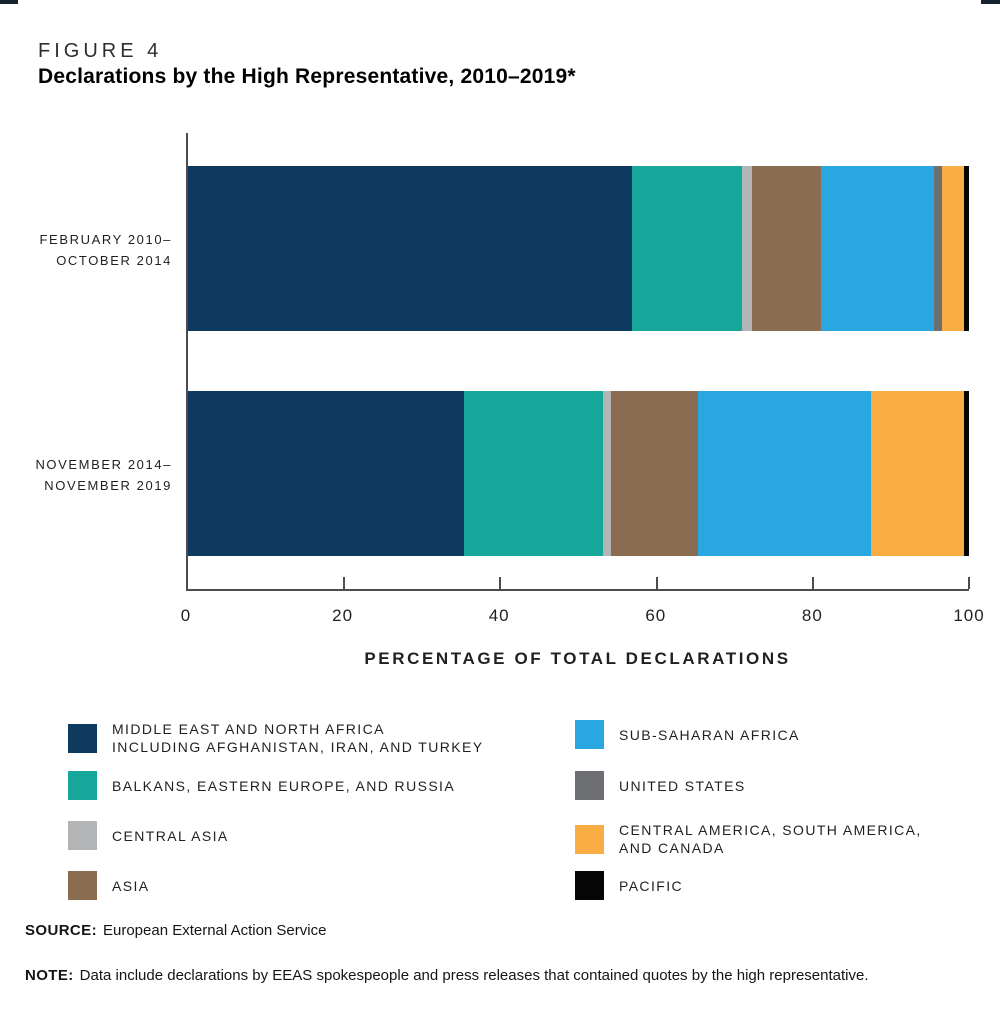 Image resolution: width=1000 pixels, height=1012 pixels. I want to click on legend-label-line: BALKANS, EASTERN EUROPE, AND RUSSIA, so click(284, 785).